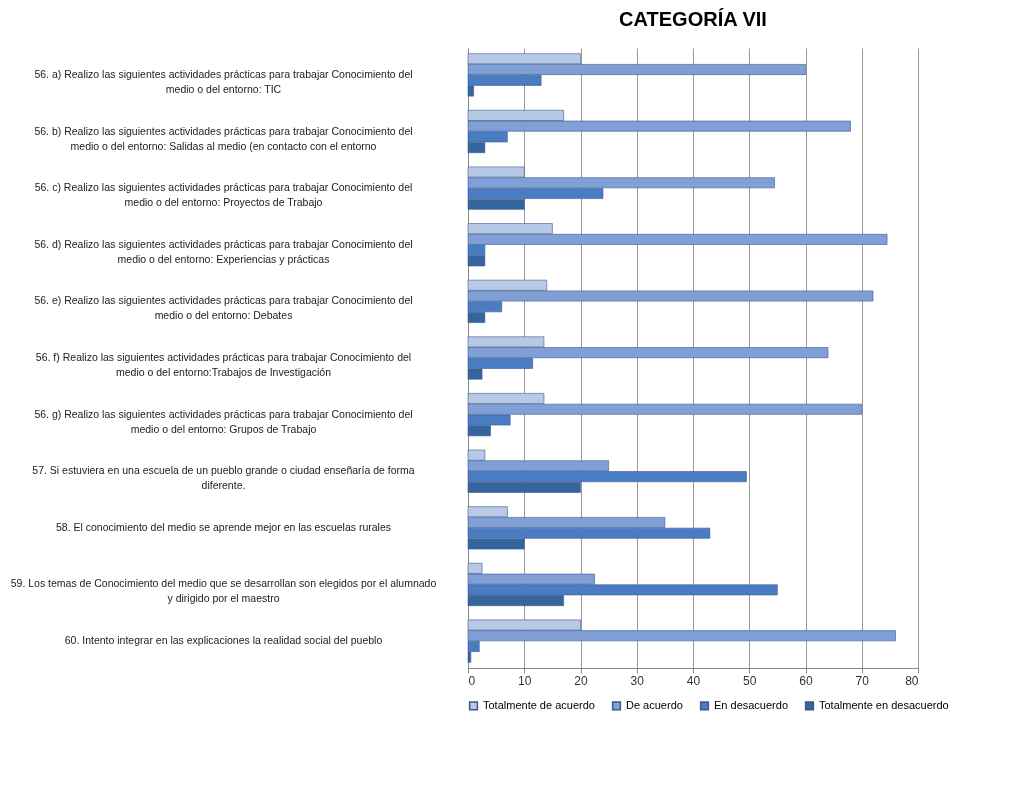 The image size is (1020, 794). What do you see at coordinates (223, 308) in the screenshot?
I see `y-tick-label: 56. e) Realizo las siguientes actividades prácticas para trabajar Conocimiento del medio o del entorno: Debates` at bounding box center [223, 308].